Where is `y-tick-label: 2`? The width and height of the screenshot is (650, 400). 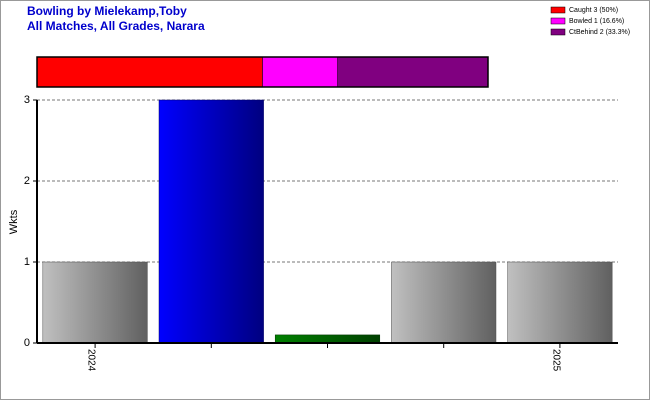 y-tick-label: 2 is located at coordinates (27, 181).